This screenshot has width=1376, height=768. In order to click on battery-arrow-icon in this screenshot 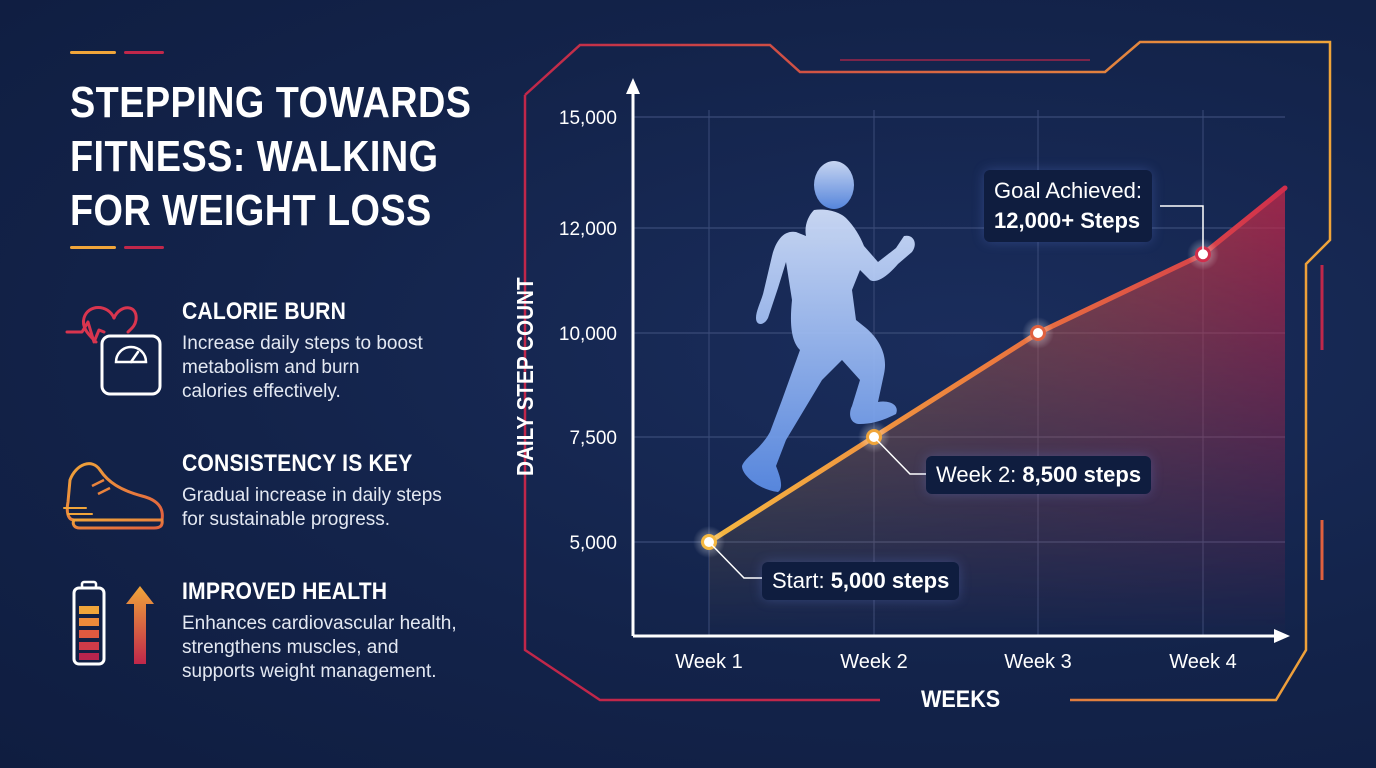, I will do `click(113, 623)`.